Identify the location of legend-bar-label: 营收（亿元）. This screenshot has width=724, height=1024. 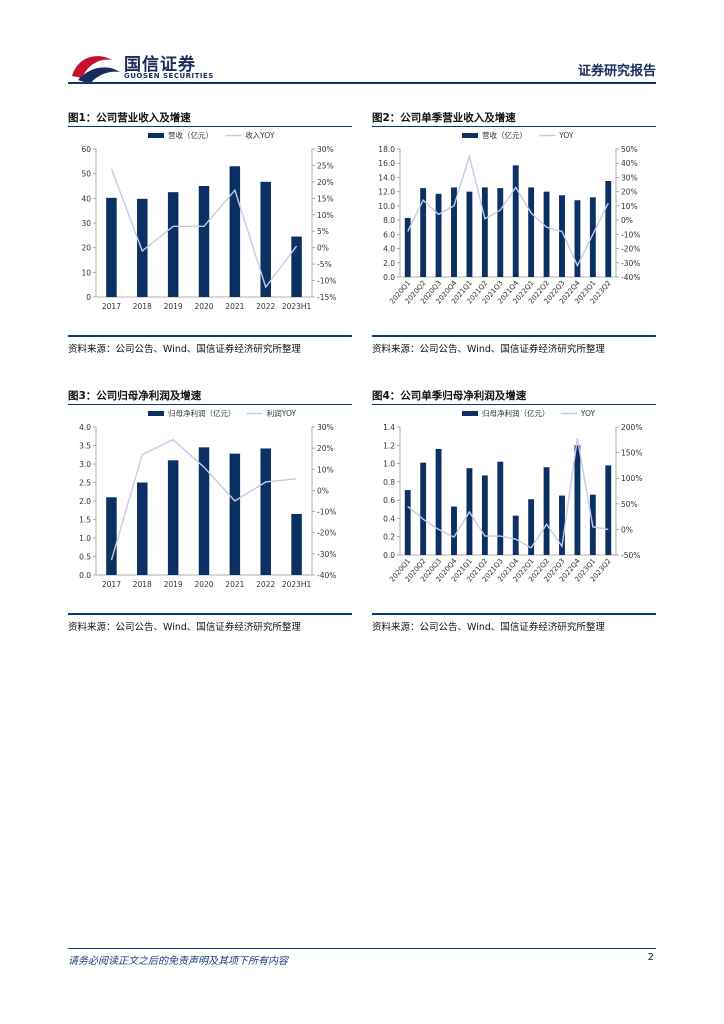
(504, 135).